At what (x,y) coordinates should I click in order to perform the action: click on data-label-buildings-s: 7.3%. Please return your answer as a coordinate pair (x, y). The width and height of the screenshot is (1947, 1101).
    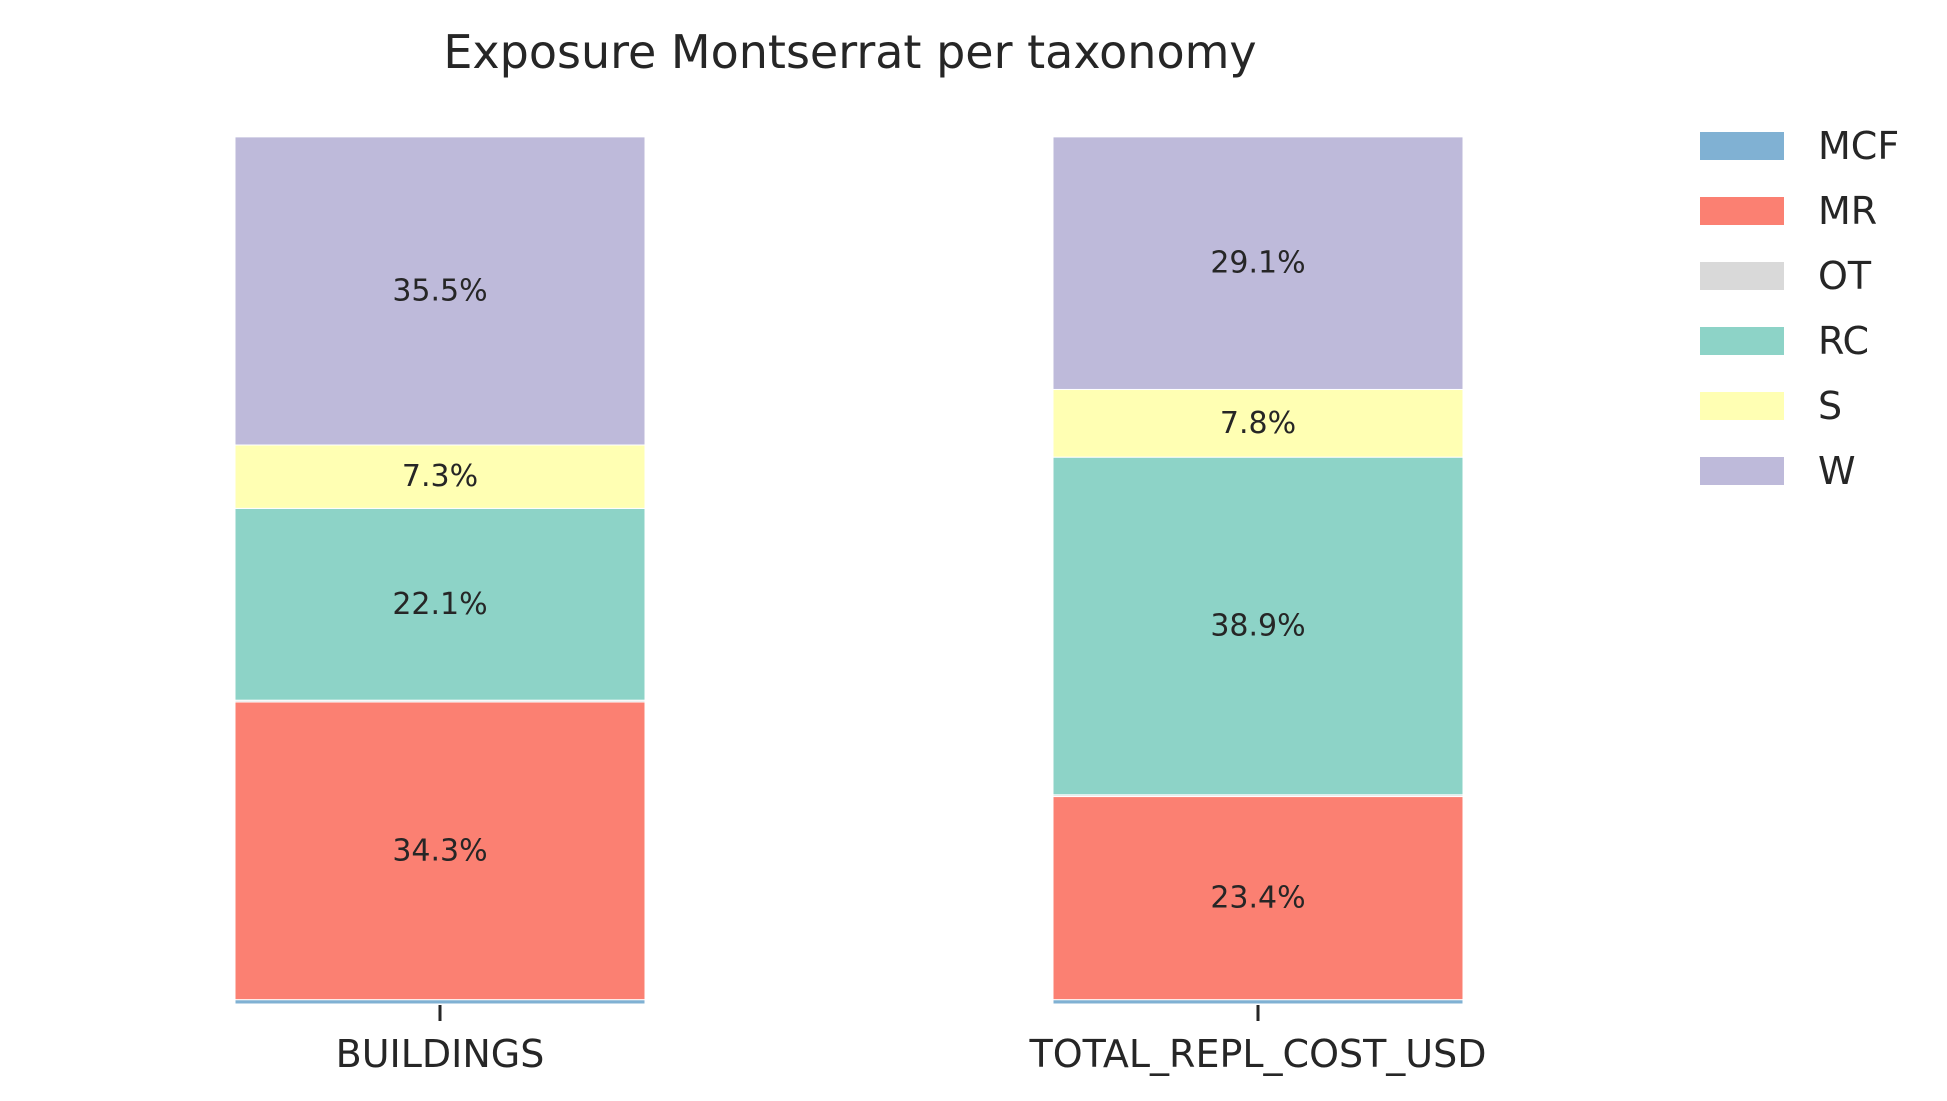
    Looking at the image, I should click on (440, 476).